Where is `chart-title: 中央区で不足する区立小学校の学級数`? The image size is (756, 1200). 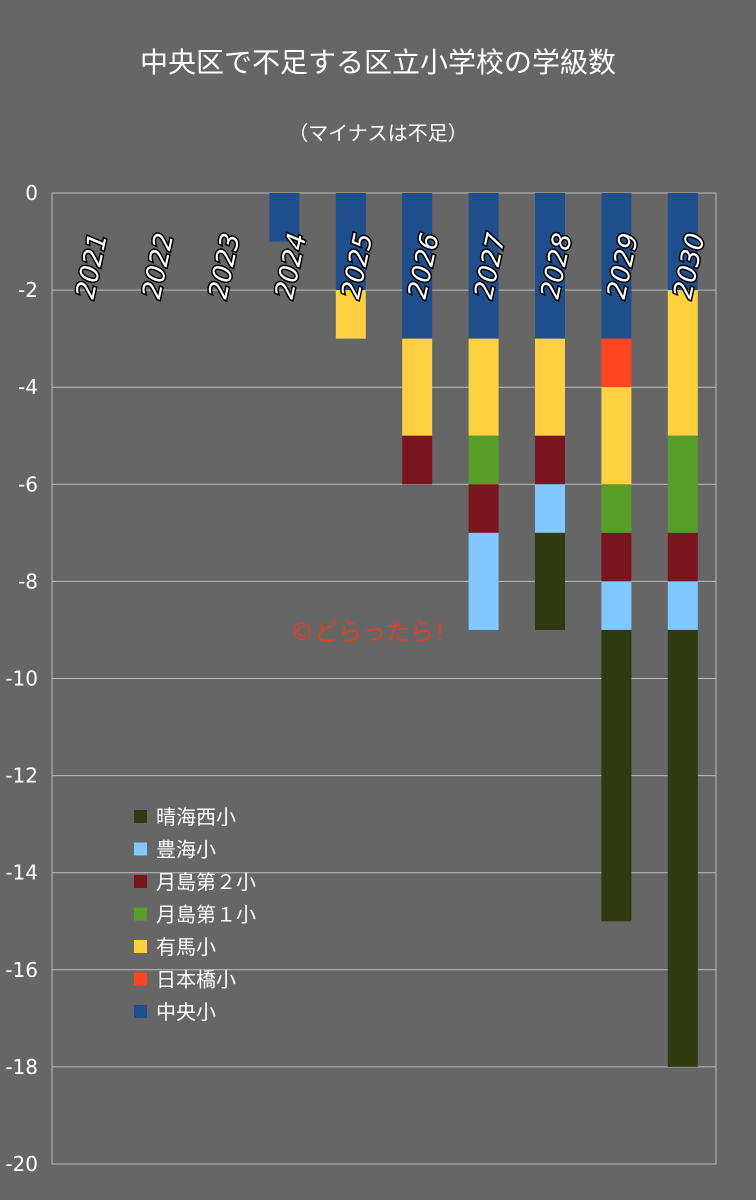
chart-title: 中央区で不足する区立小学校の学級数 is located at coordinates (378, 62).